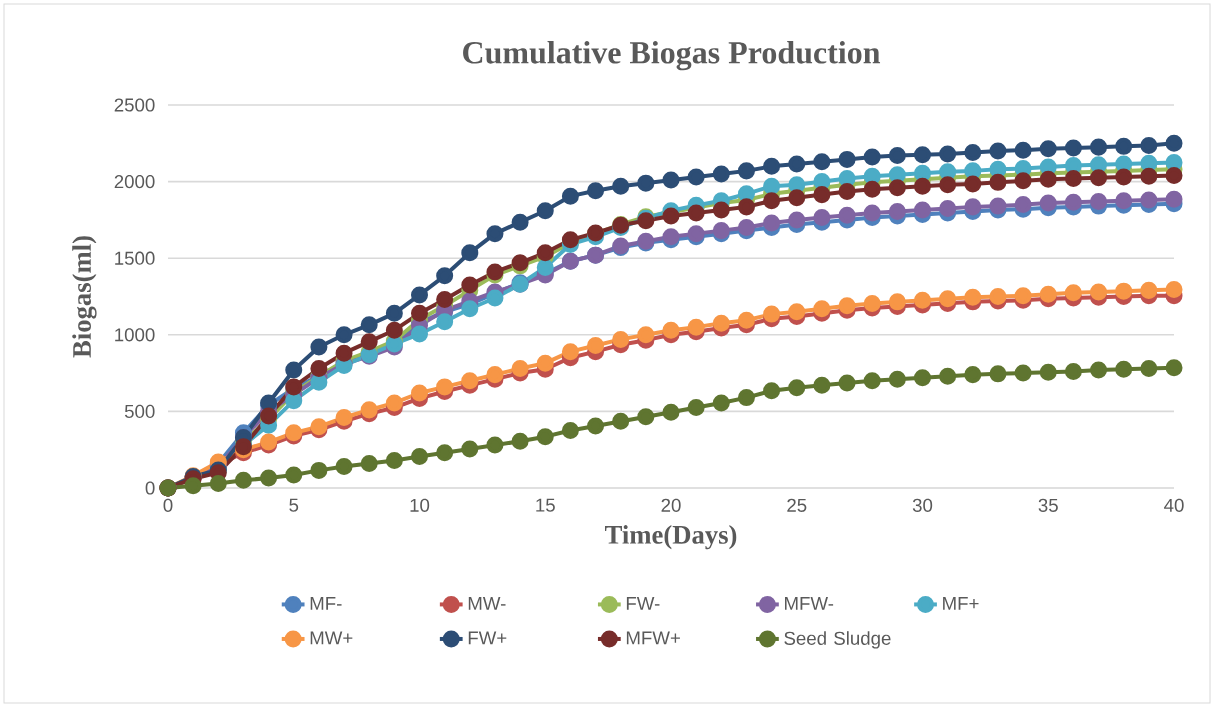 The image size is (1214, 707). I want to click on chart-title: Cumulative Biogas Production, so click(672, 56).